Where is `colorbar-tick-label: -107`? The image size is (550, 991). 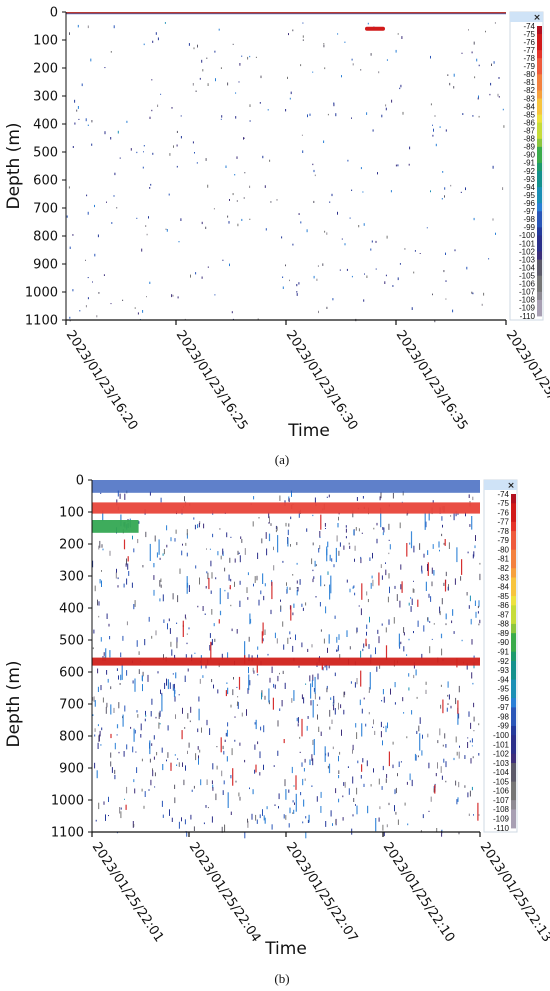 colorbar-tick-label: -107 is located at coordinates (501, 800).